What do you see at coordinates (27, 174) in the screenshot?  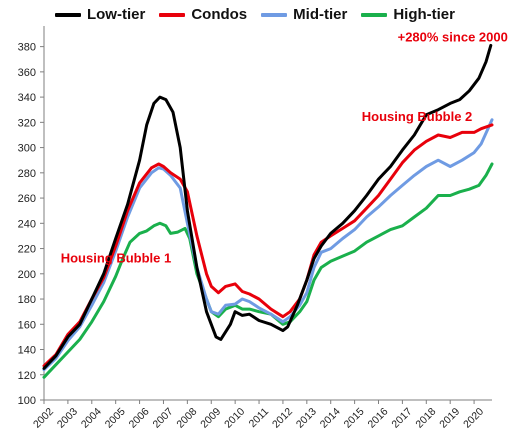 I see `y-tick-label-280: 280` at bounding box center [27, 174].